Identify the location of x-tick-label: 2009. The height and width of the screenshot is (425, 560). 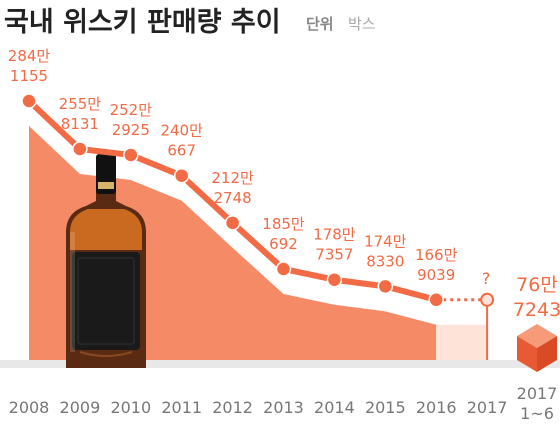
(80, 407).